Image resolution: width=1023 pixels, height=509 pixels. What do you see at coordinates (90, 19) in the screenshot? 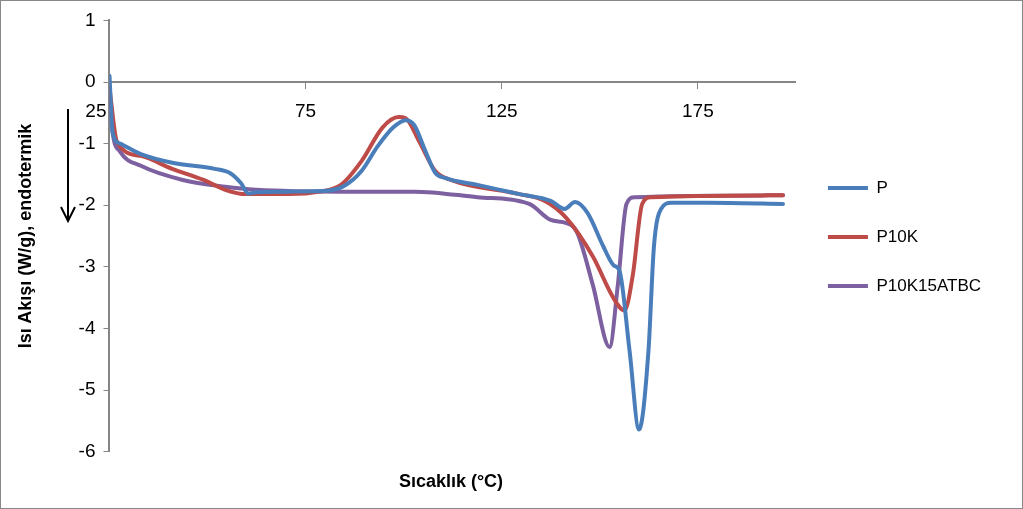
I see `y-tick-label: 1` at bounding box center [90, 19].